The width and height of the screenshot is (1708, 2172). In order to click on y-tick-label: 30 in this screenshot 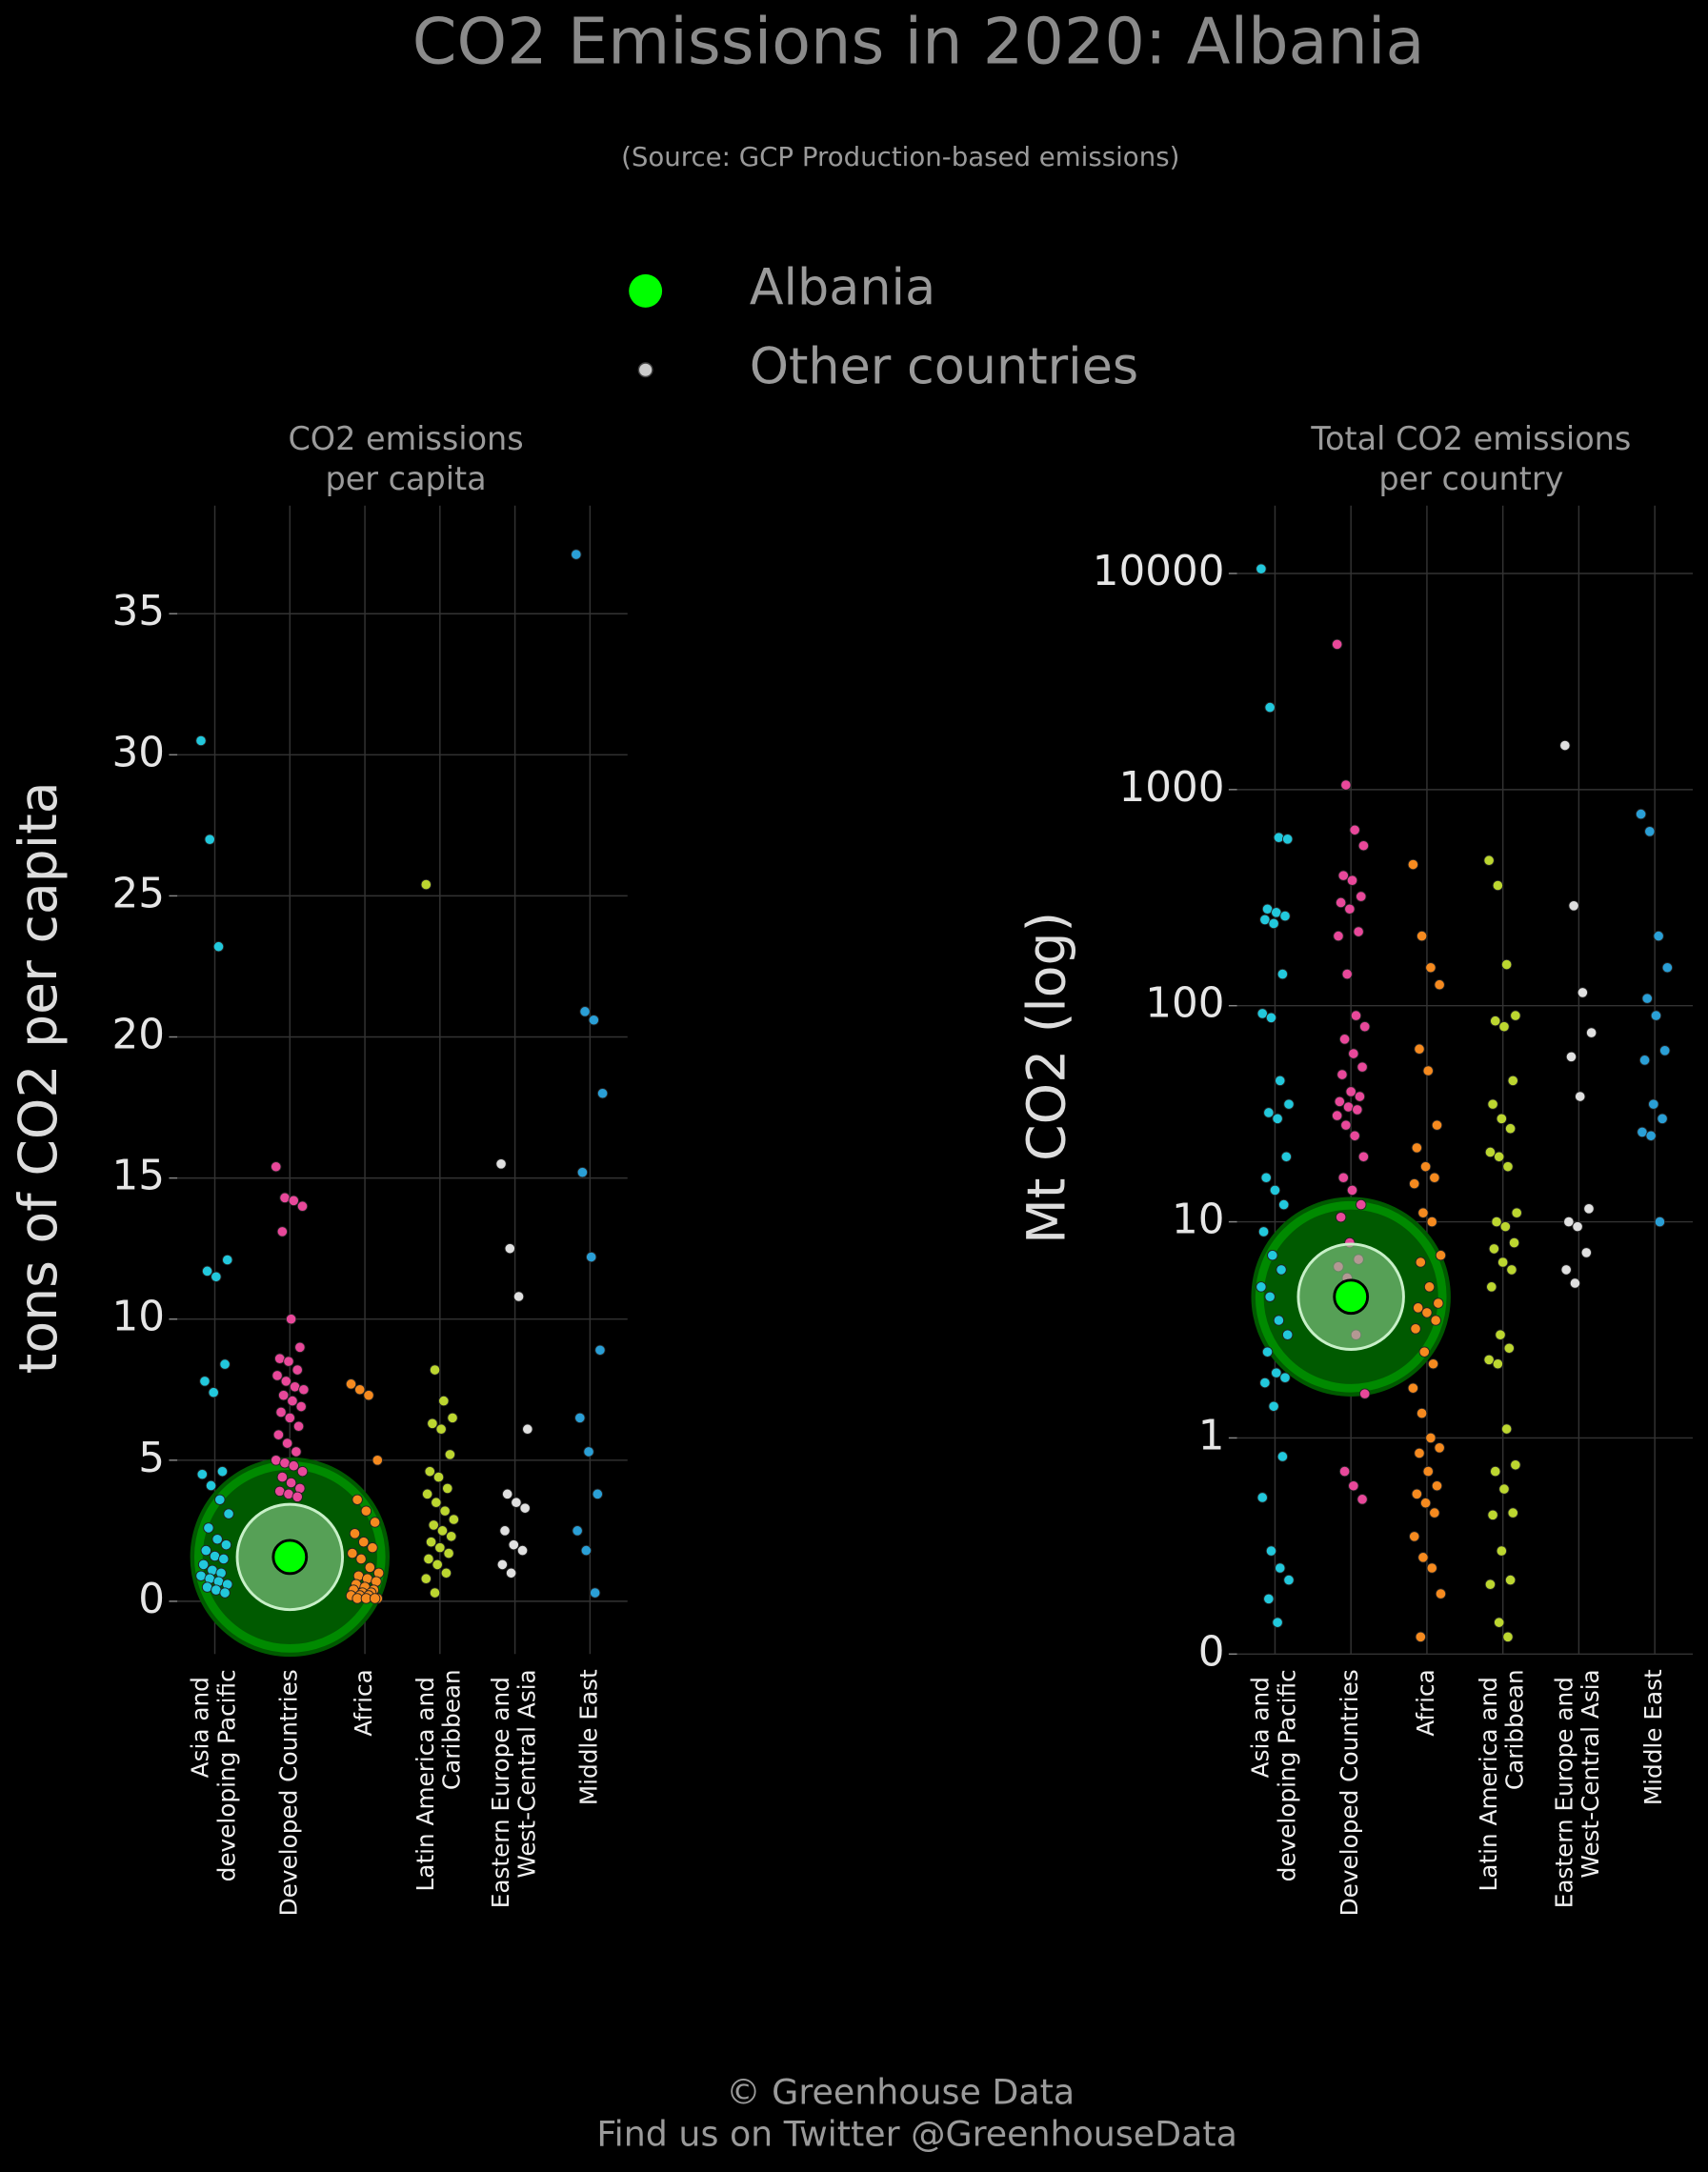, I will do `click(138, 752)`.